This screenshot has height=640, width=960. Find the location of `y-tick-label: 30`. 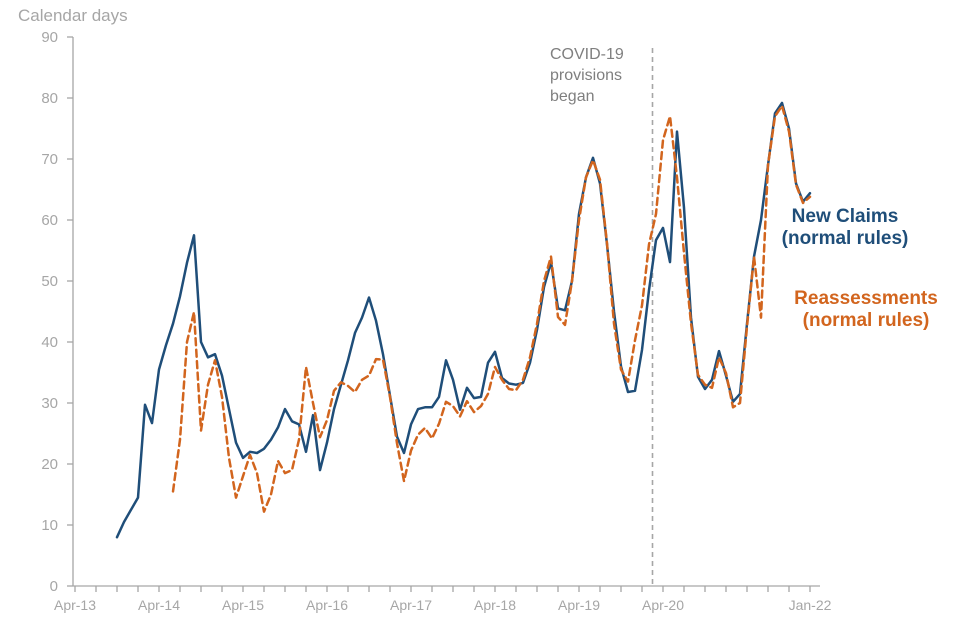

y-tick-label: 30 is located at coordinates (49, 403).